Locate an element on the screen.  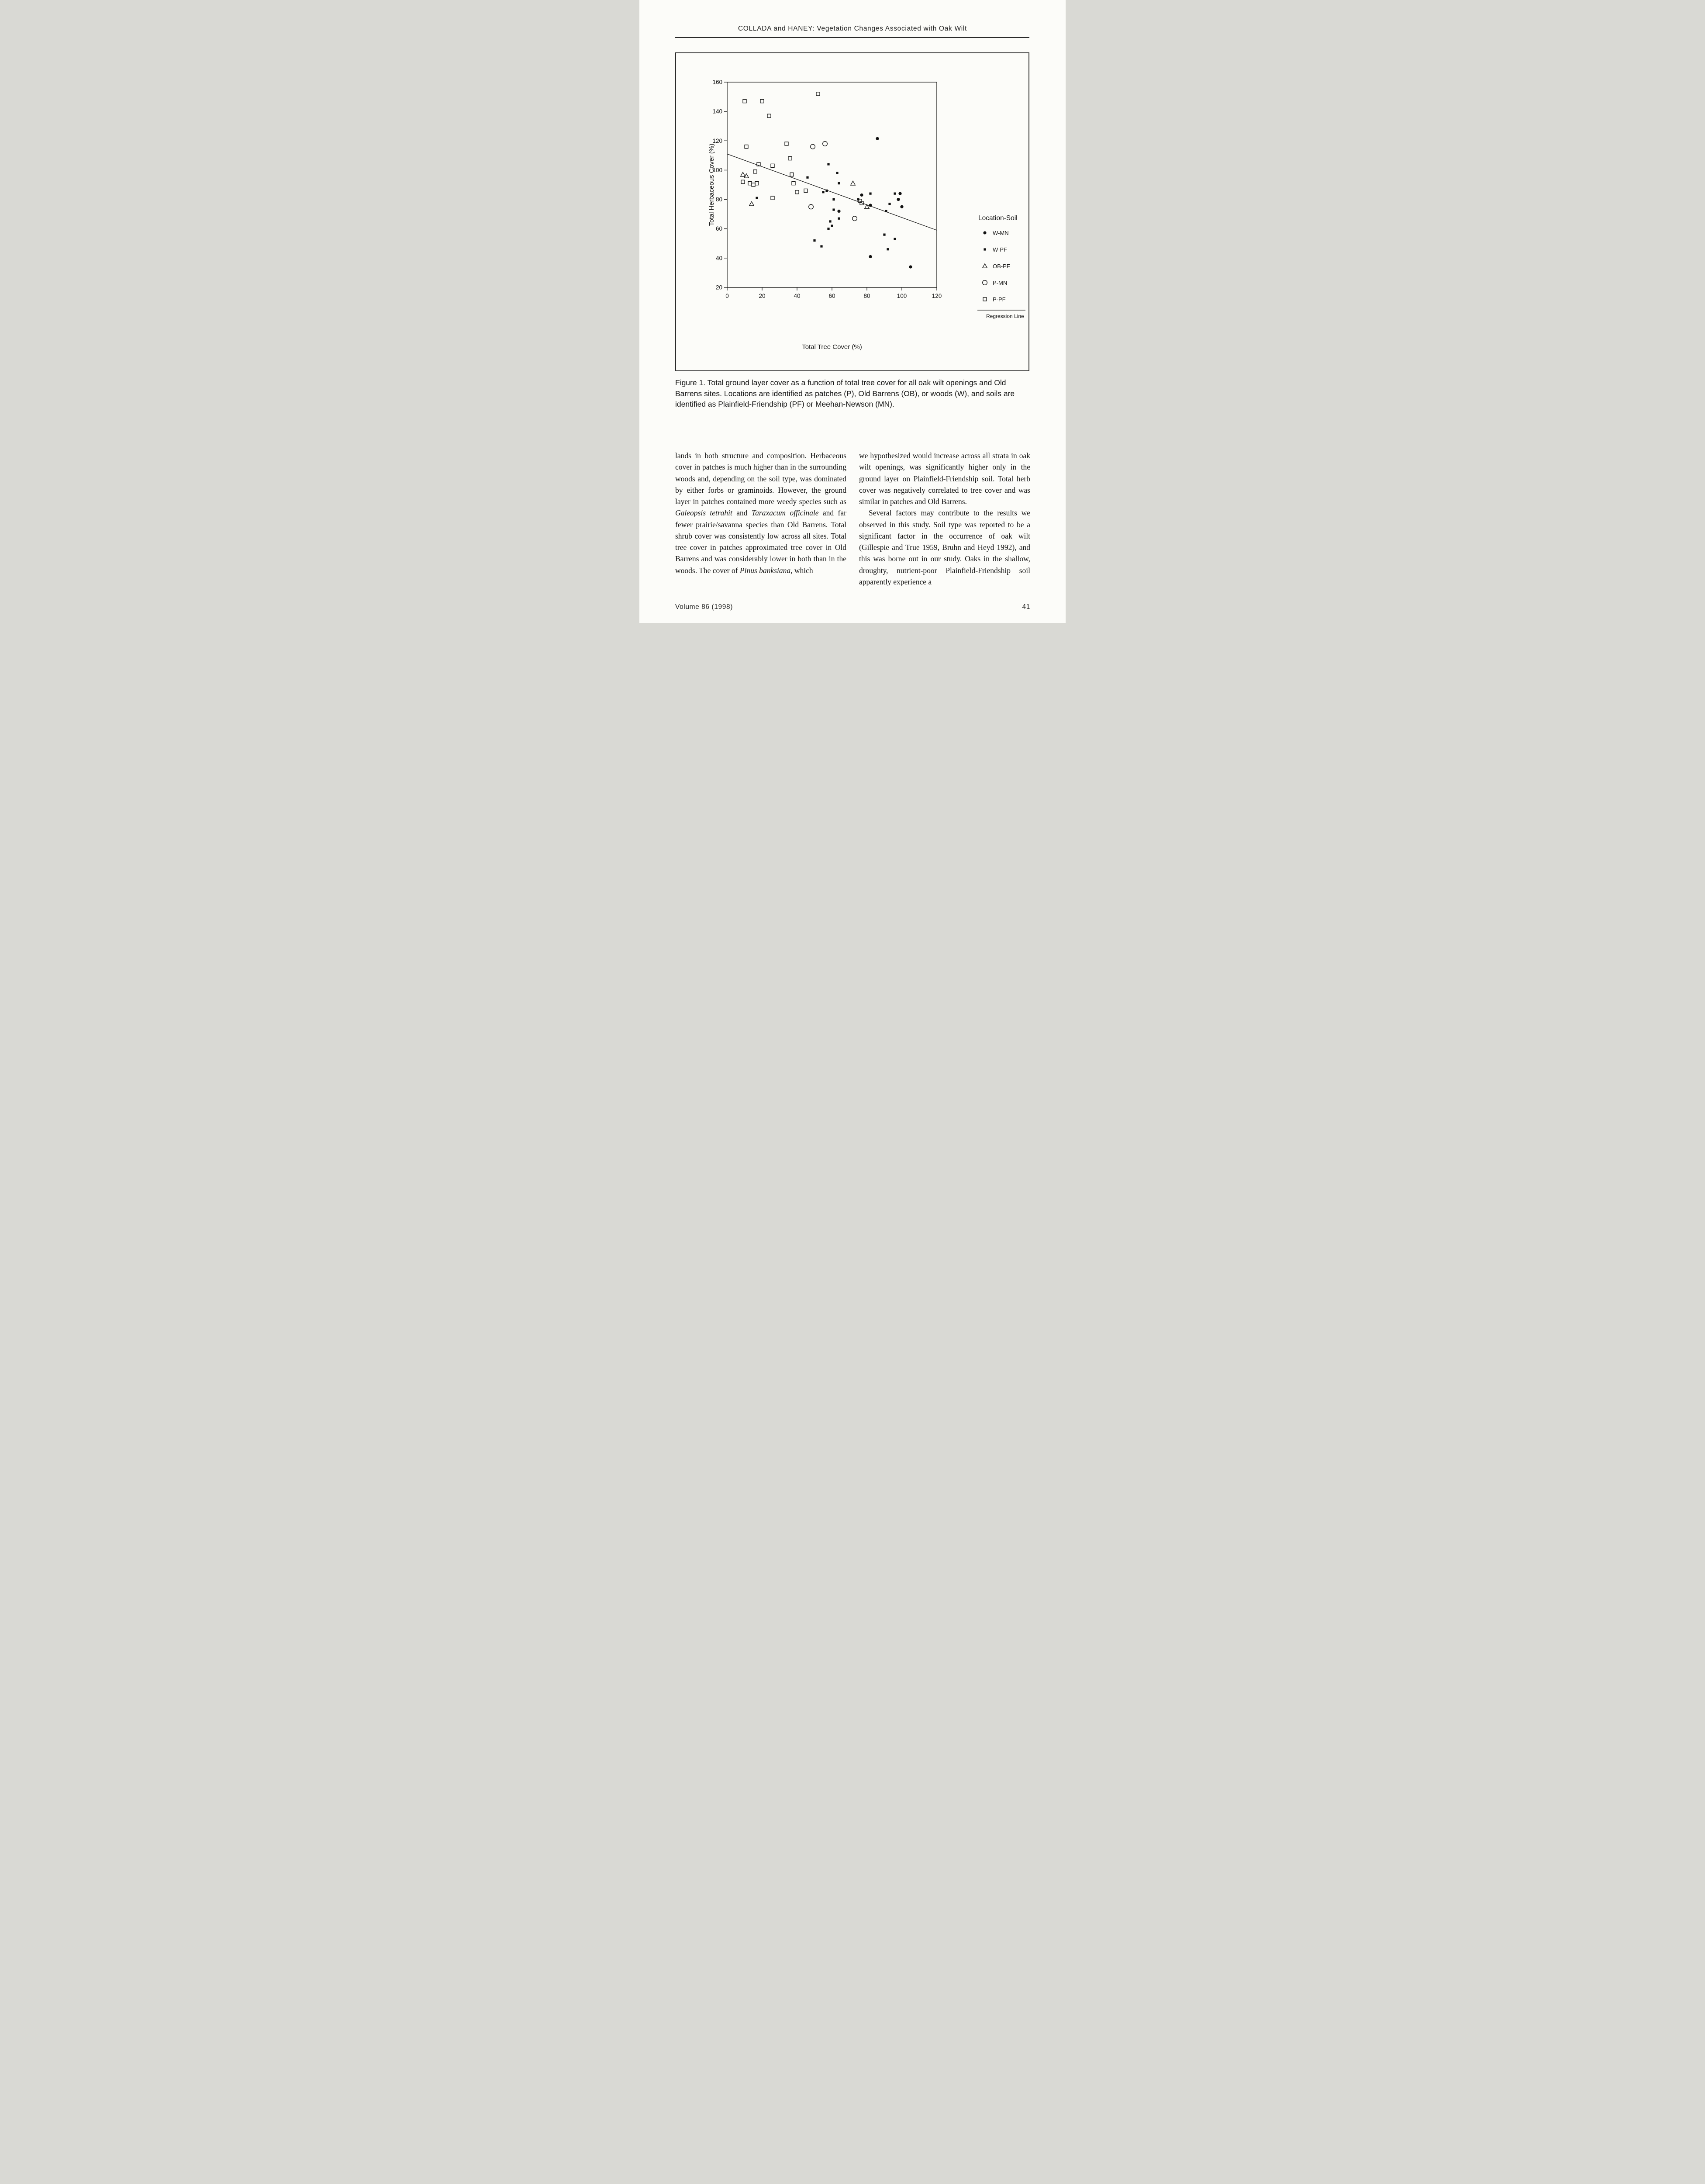
svg-text: W-PF is located at coordinates (1000, 249).